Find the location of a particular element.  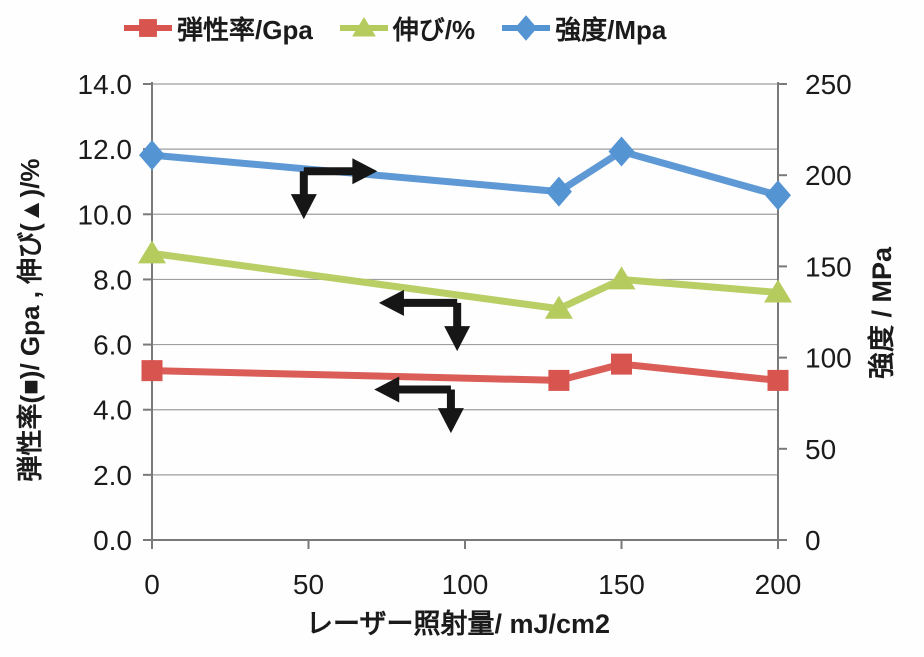

right-axis-title: 強度 / MPa is located at coordinates (882, 313).